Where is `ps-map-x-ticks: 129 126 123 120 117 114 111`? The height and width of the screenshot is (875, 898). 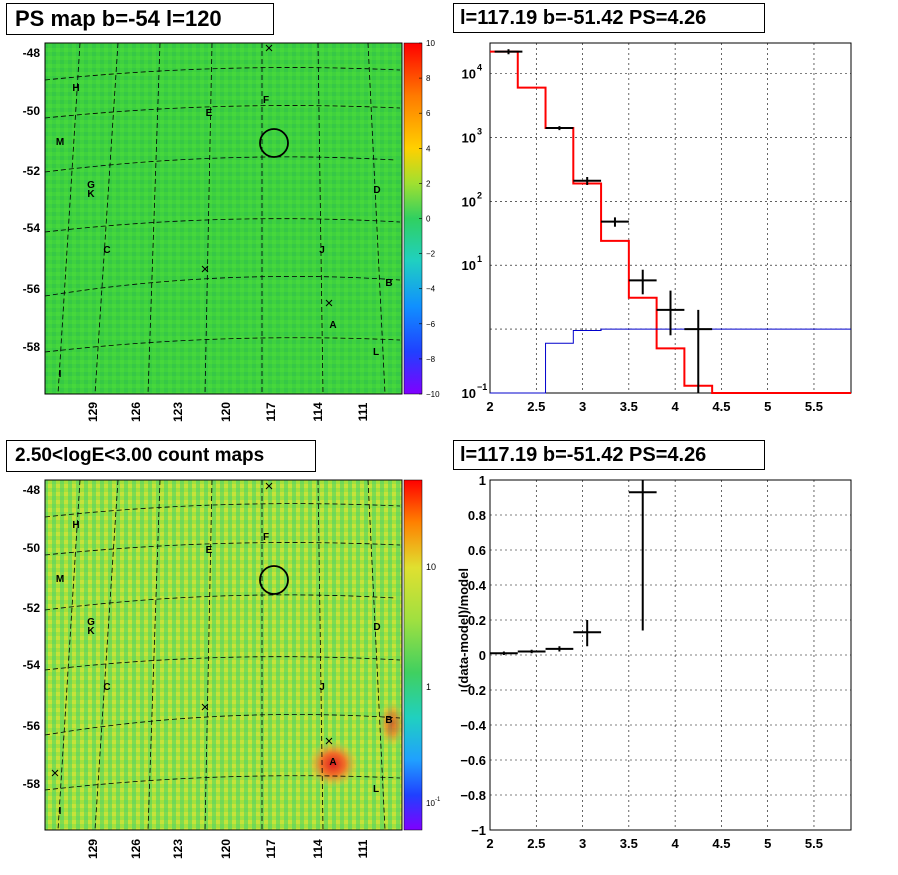 ps-map-x-ticks: 129 126 123 120 117 114 111 is located at coordinates (228, 412).